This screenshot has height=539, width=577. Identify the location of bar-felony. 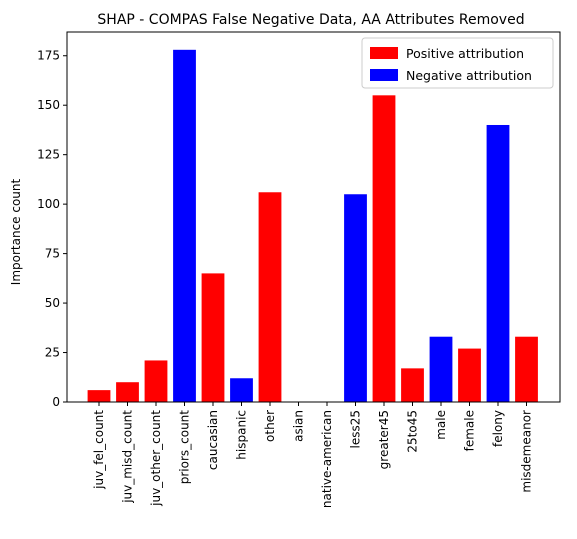
(498, 263).